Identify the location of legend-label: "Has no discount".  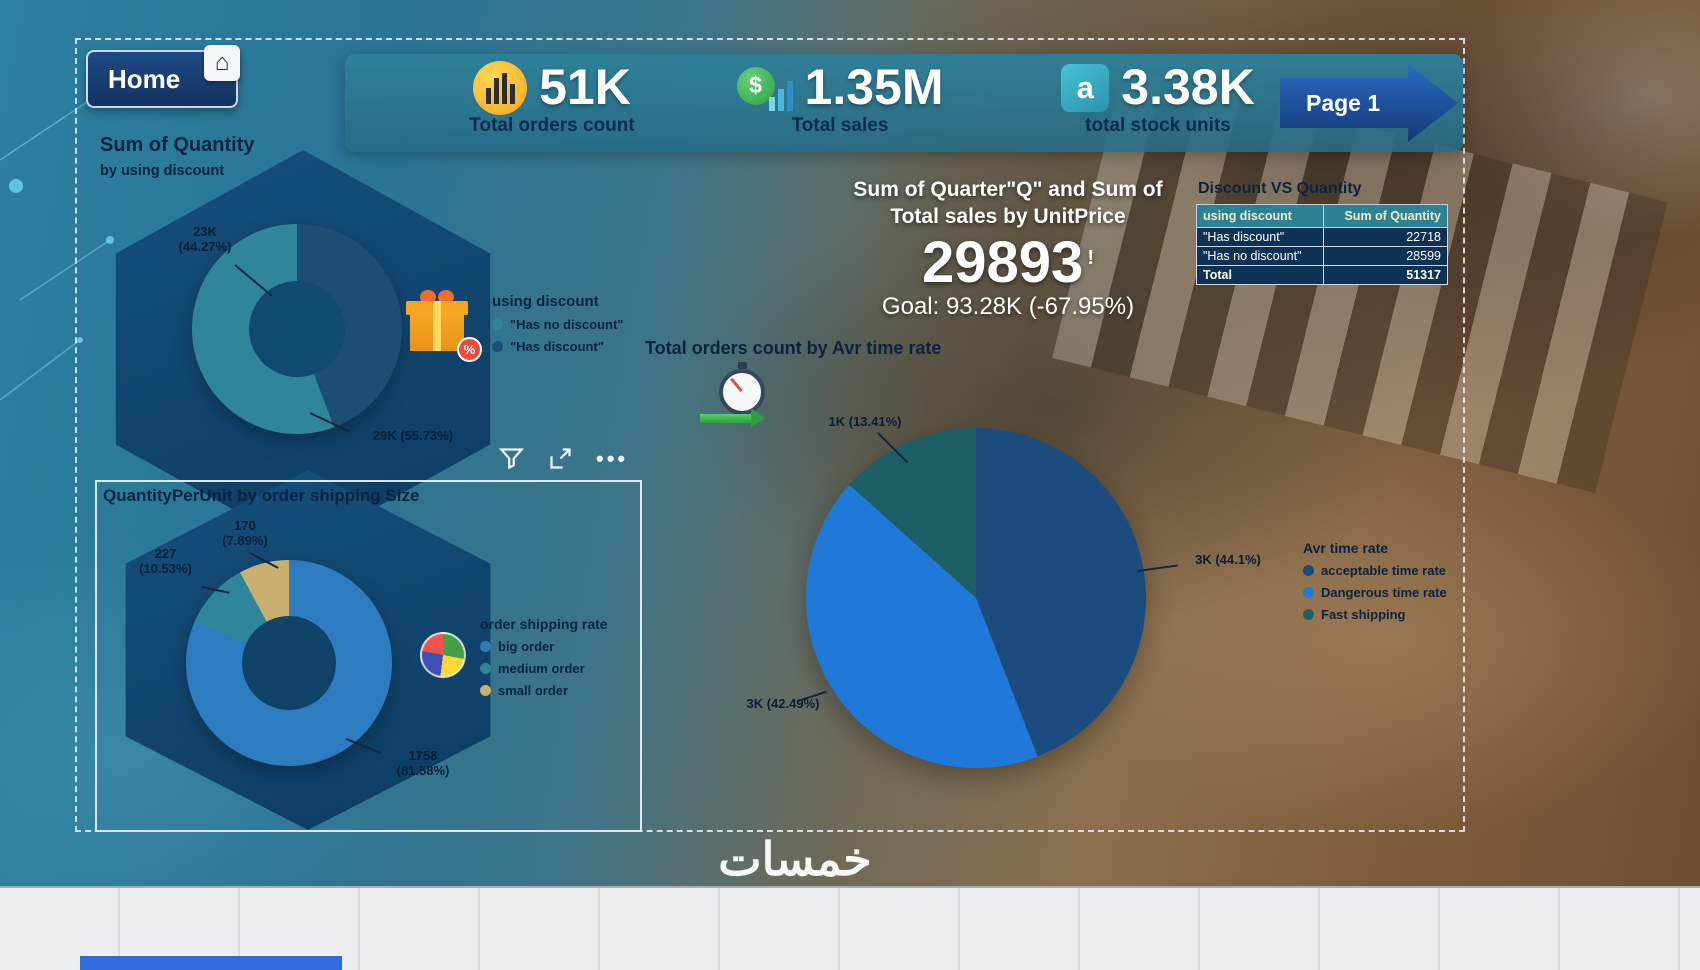
(567, 324).